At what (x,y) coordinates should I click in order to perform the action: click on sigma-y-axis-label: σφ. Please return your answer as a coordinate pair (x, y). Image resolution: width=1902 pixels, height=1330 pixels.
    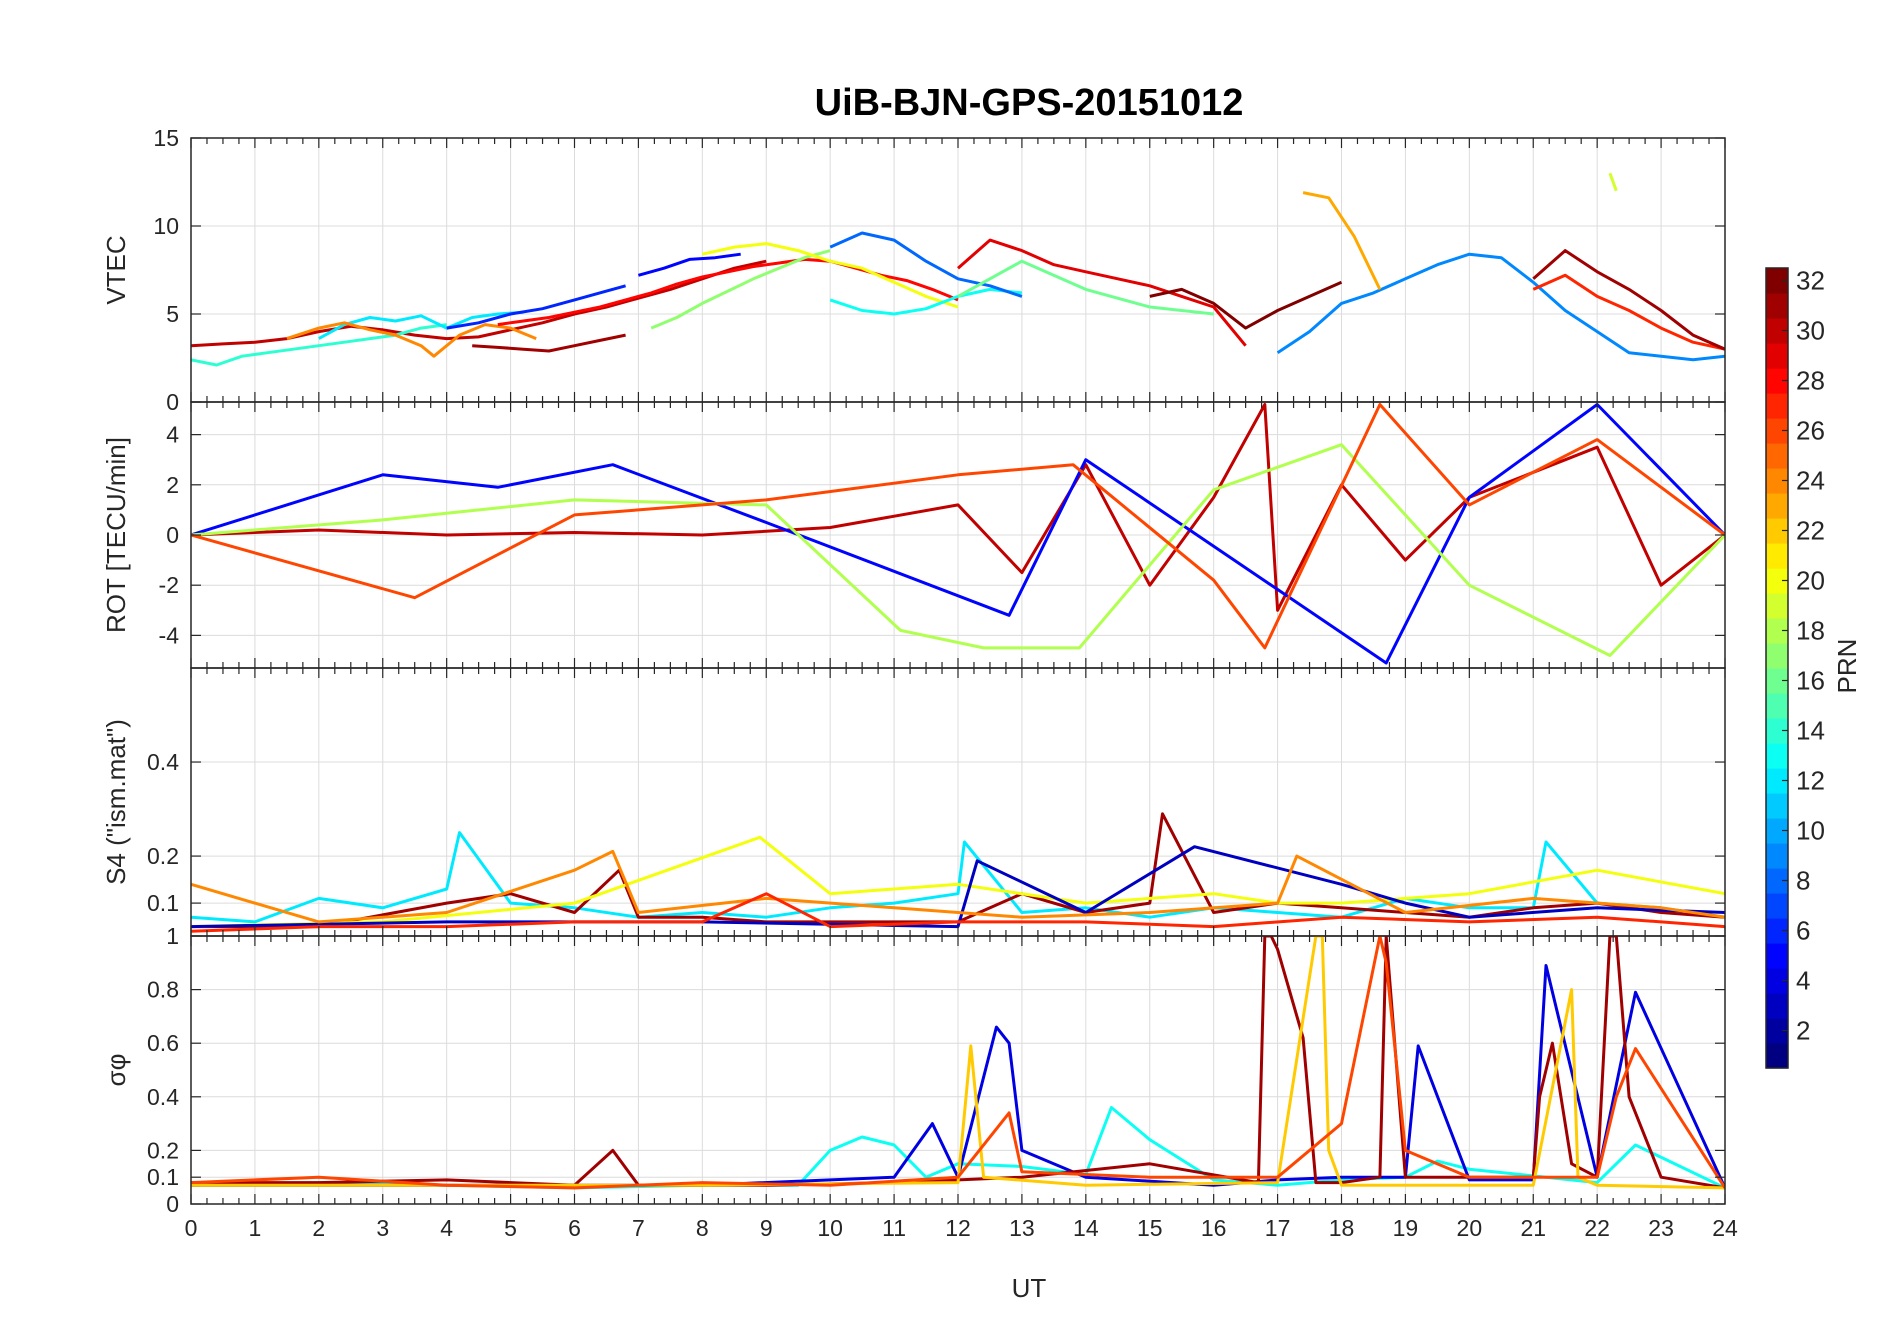
    Looking at the image, I should click on (116, 1070).